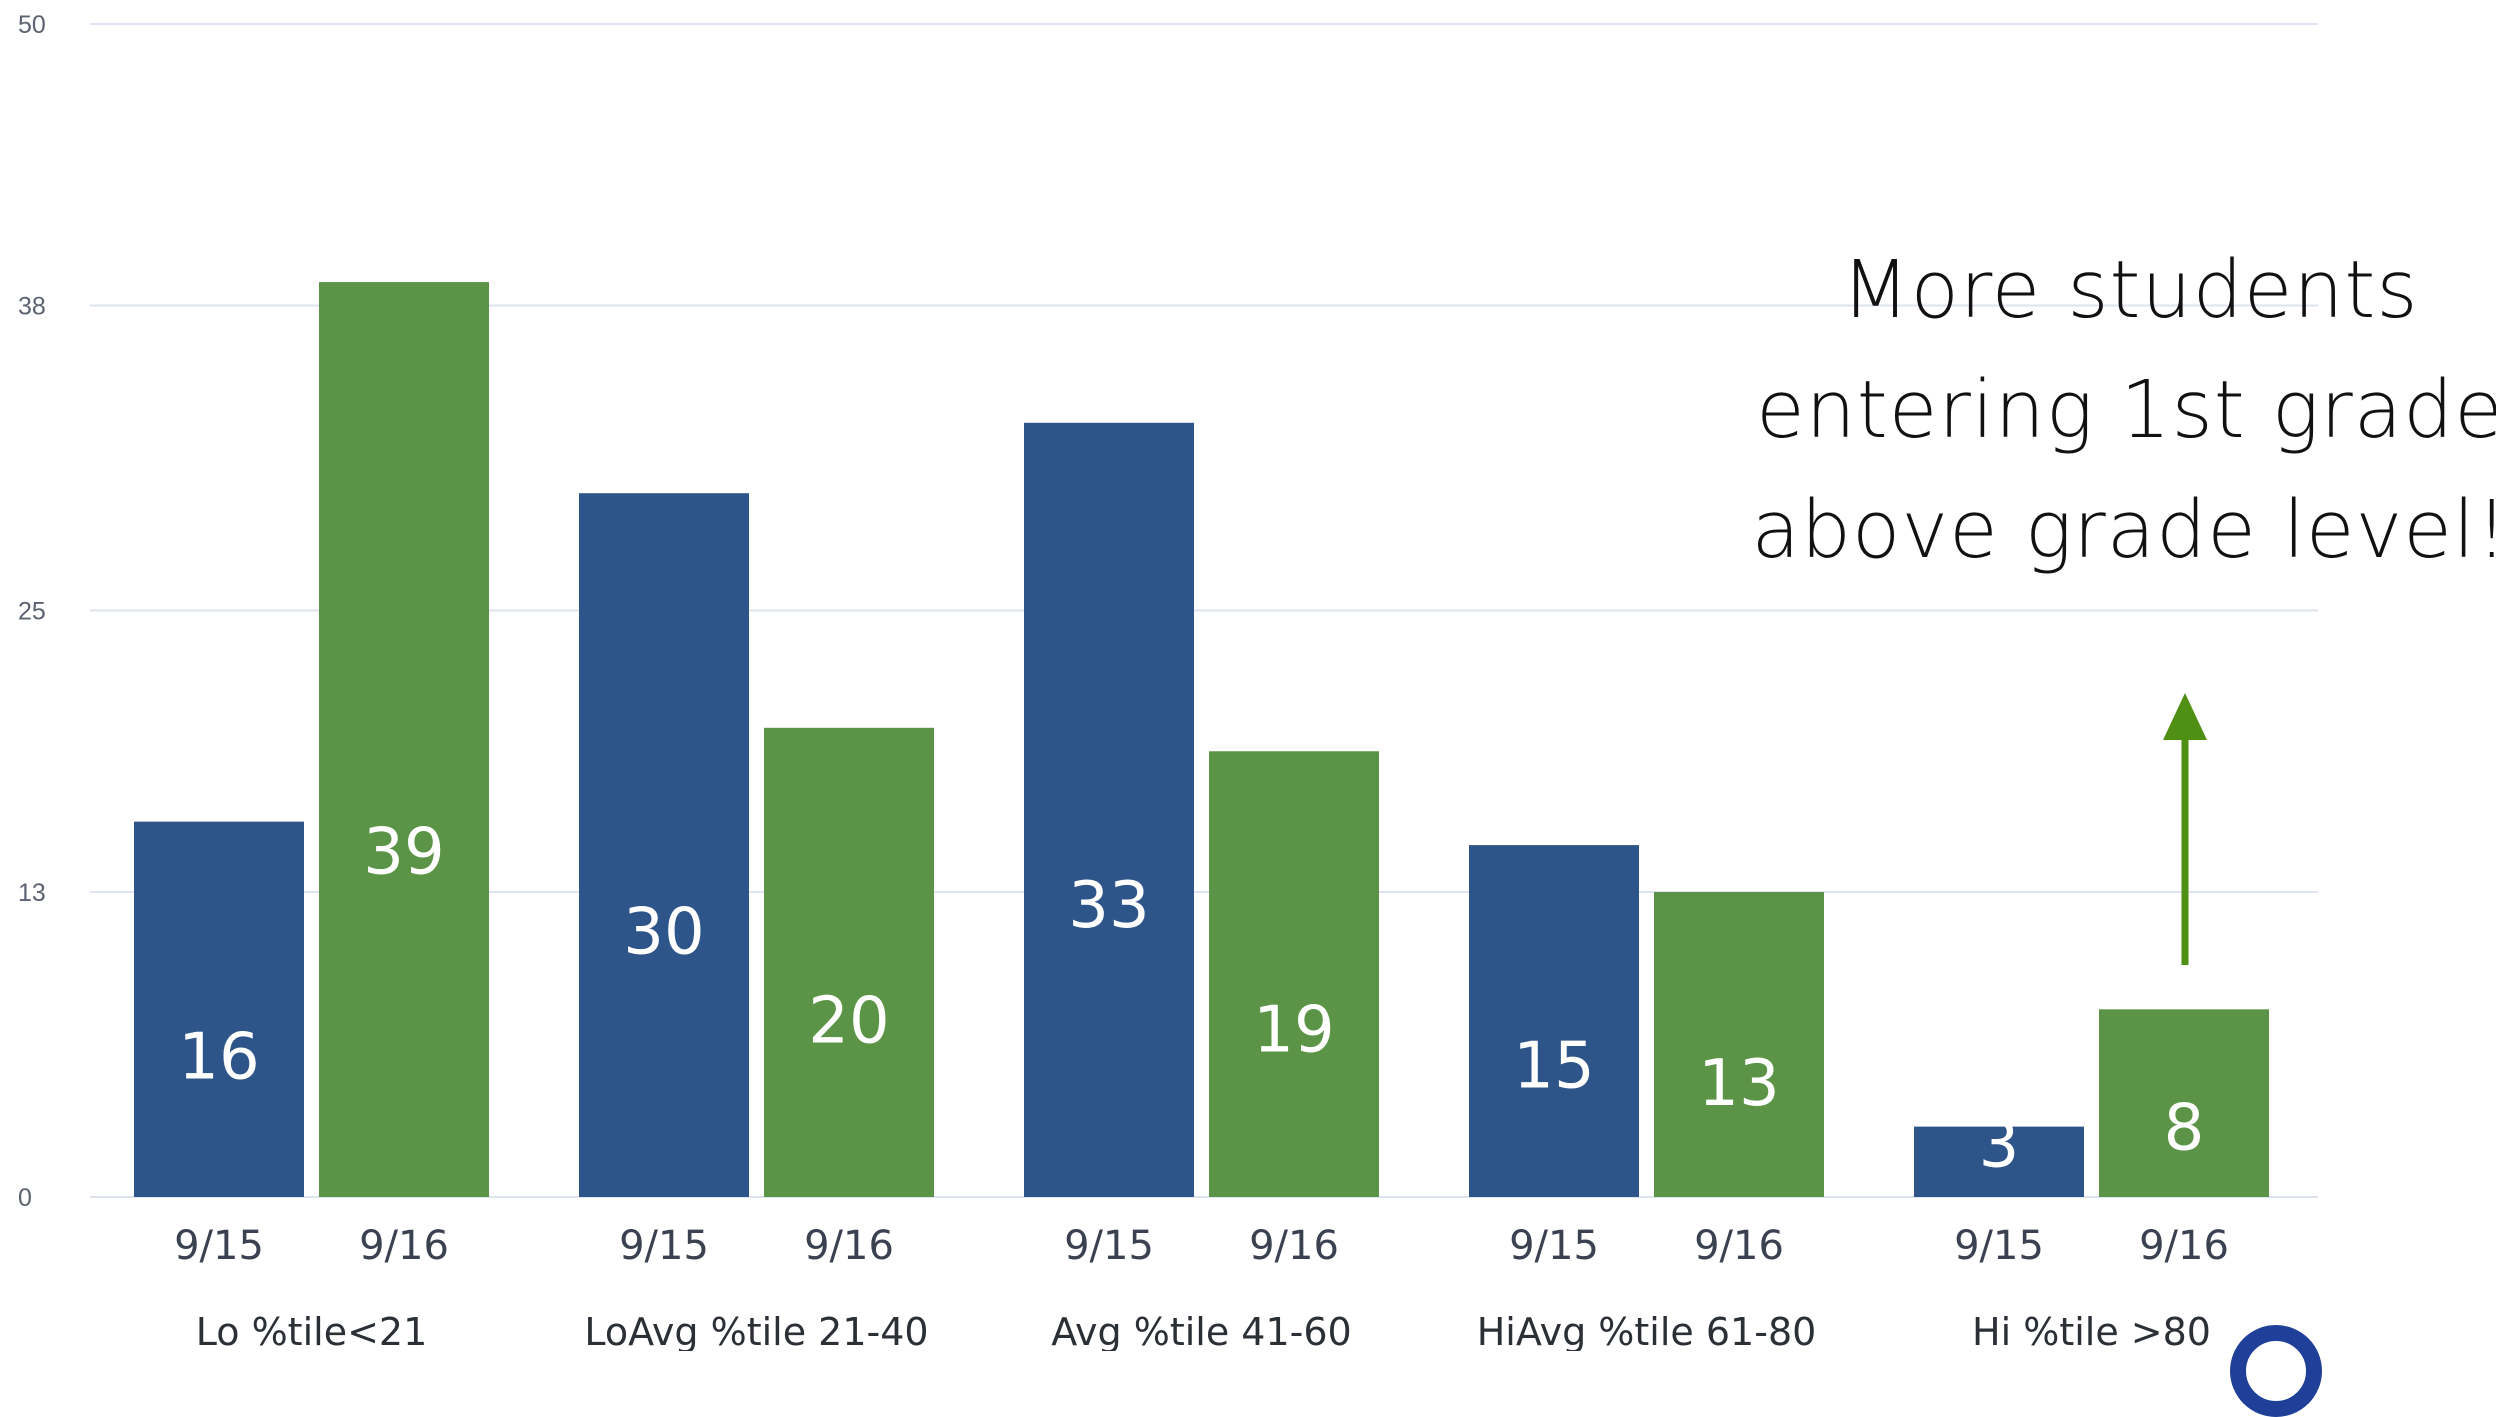  Describe the element at coordinates (312, 1330) in the screenshot. I see `group-label: Lo %tile<21` at that location.